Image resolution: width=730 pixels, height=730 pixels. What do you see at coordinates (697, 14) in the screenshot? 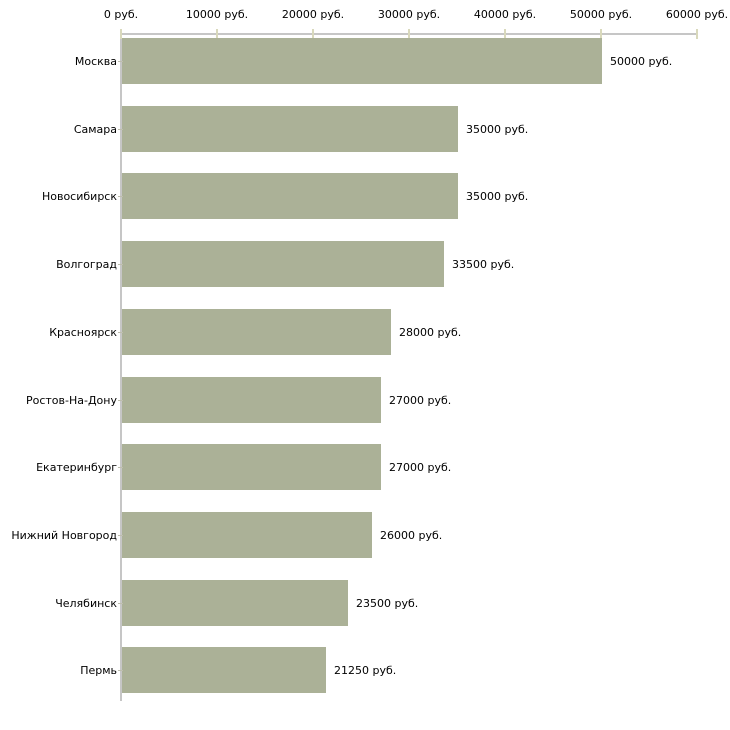
I see `x-tick-label: 60000 руб.` at bounding box center [697, 14].